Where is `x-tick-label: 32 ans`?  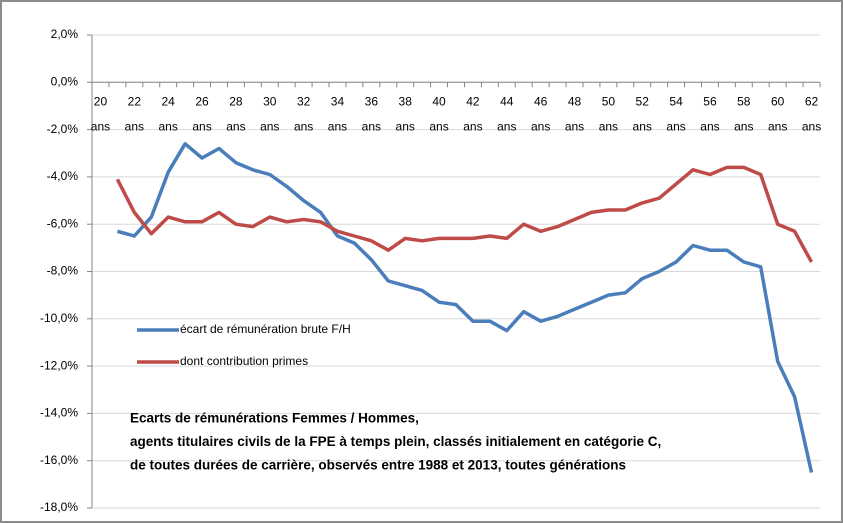
x-tick-label: 32 ans is located at coordinates (303, 113).